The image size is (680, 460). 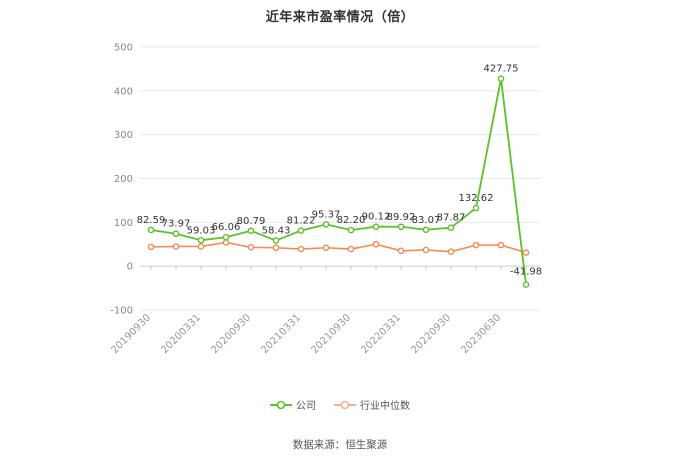 I want to click on x-tick-label: 20190930, so click(x=131, y=334).